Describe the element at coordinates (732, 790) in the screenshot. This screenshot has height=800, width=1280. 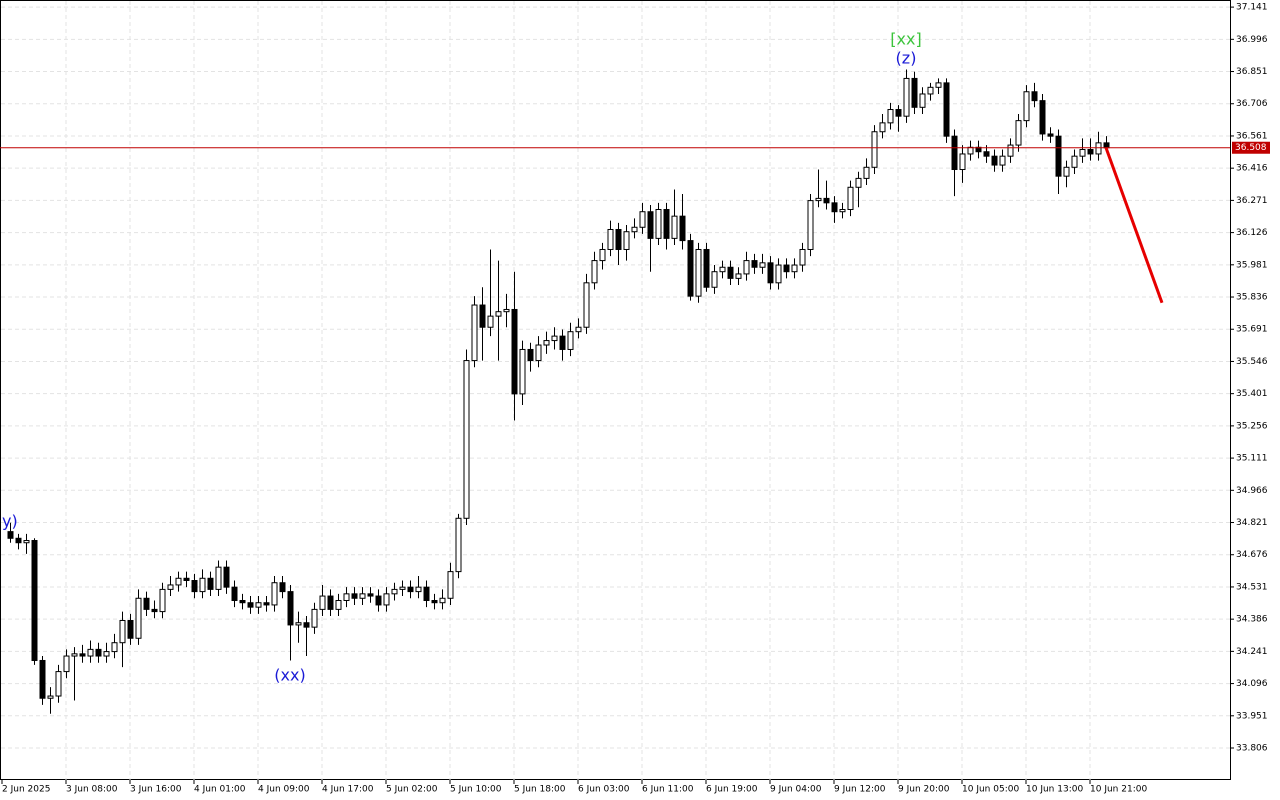
I see `x-tick-label: 6 Jun 19:00` at that location.